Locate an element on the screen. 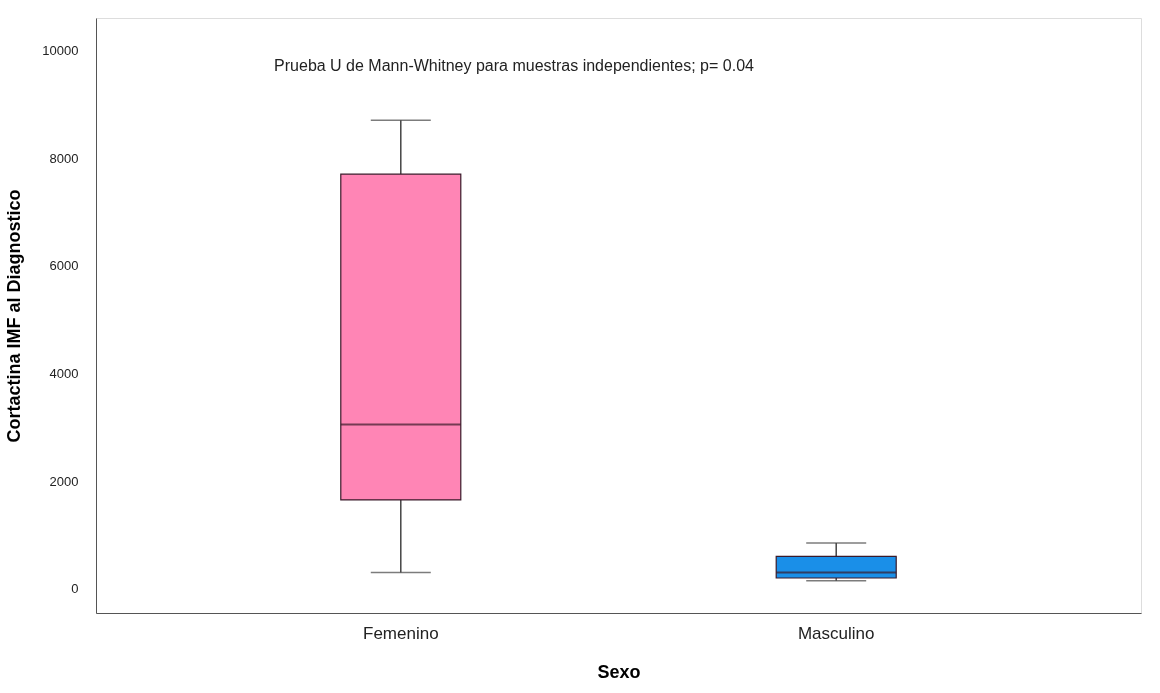 Image resolution: width=1160 pixels, height=693 pixels. x-tick-label: Femenino is located at coordinates (400, 633).